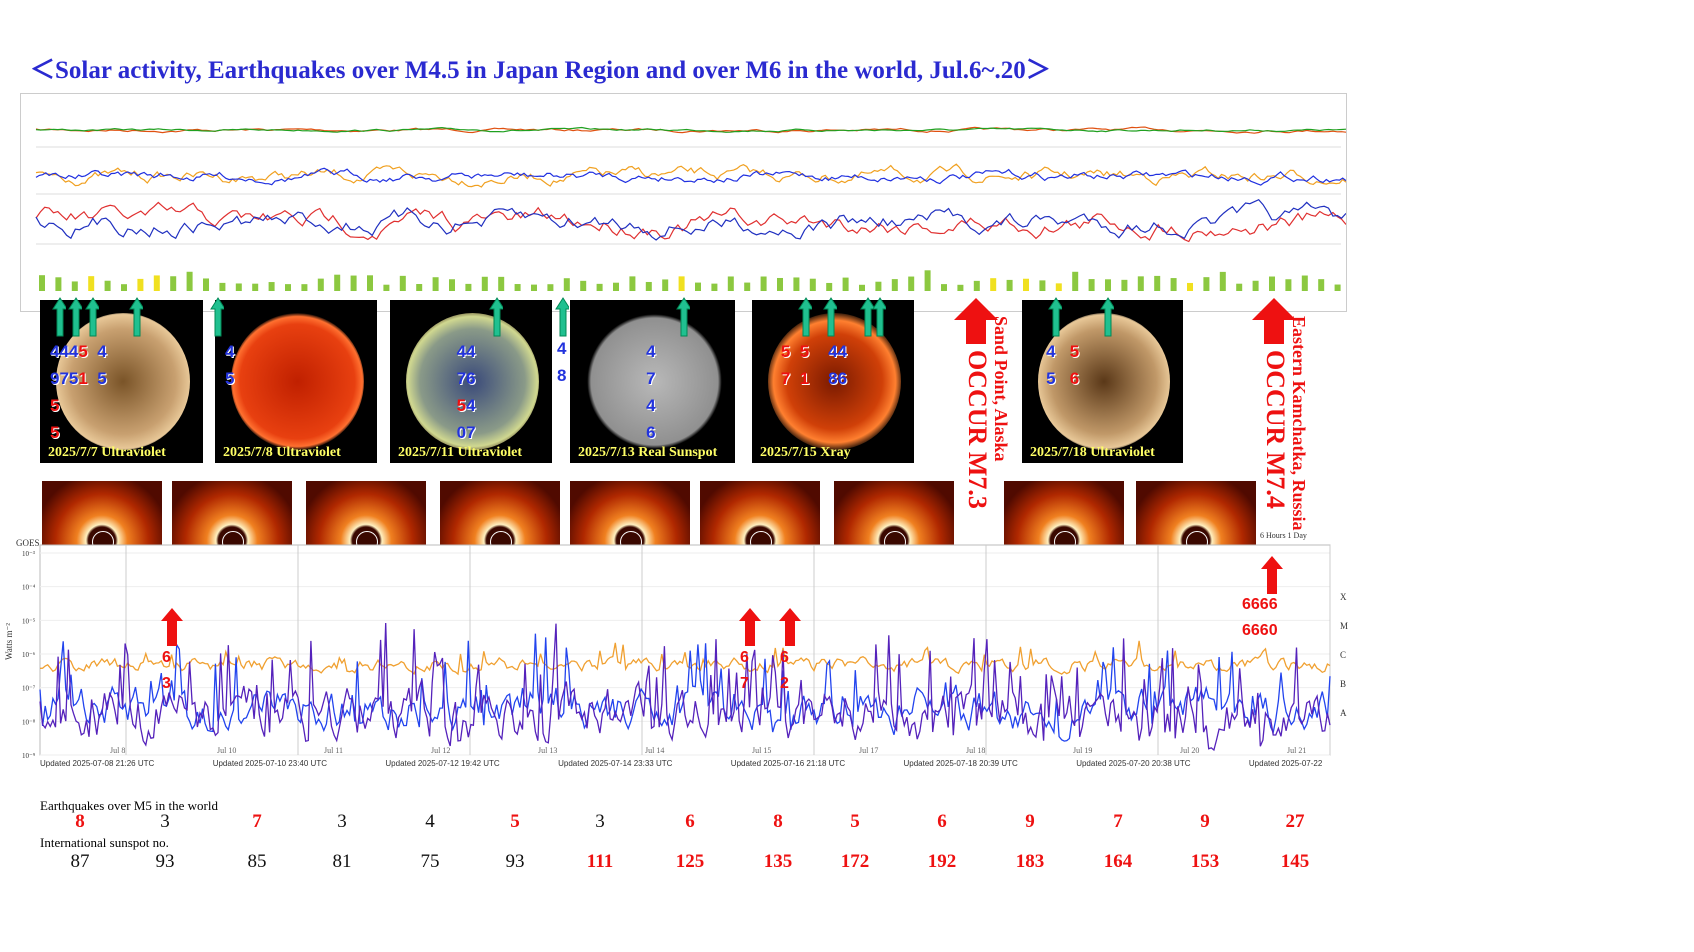 This screenshot has height=952, width=1694. What do you see at coordinates (1285, 763) in the screenshot?
I see `updated-timestamp: Updated 2025-07-22` at bounding box center [1285, 763].